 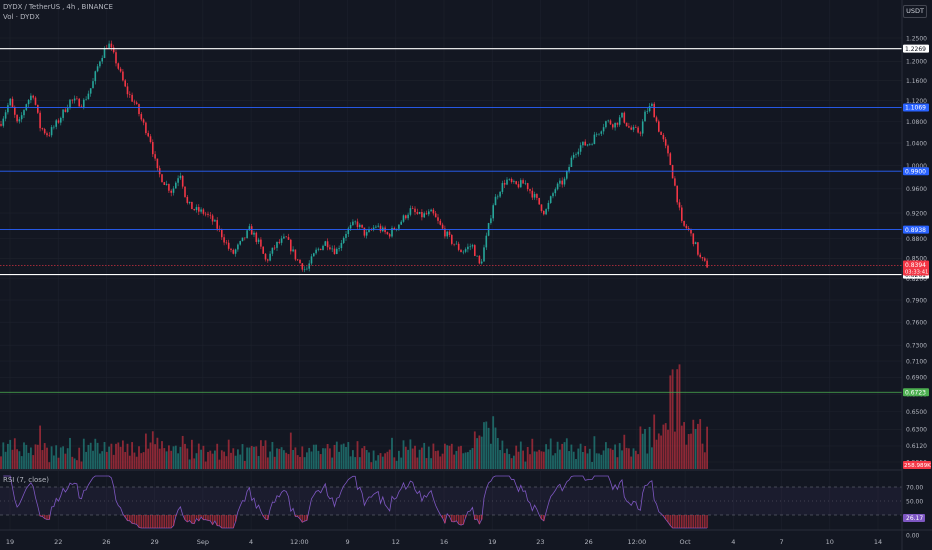 I want to click on level-badge-label: 0.8938, so click(x=915, y=230).